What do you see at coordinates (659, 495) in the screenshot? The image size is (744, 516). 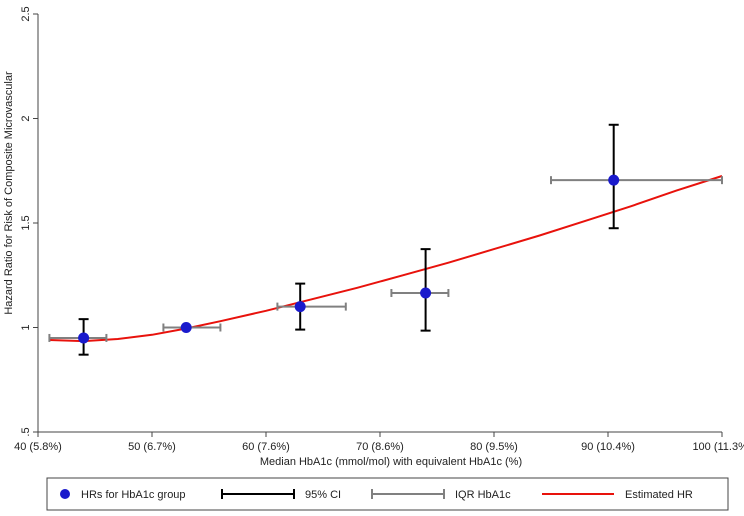 I see `legend-label-curve: Estimated HR` at bounding box center [659, 495].